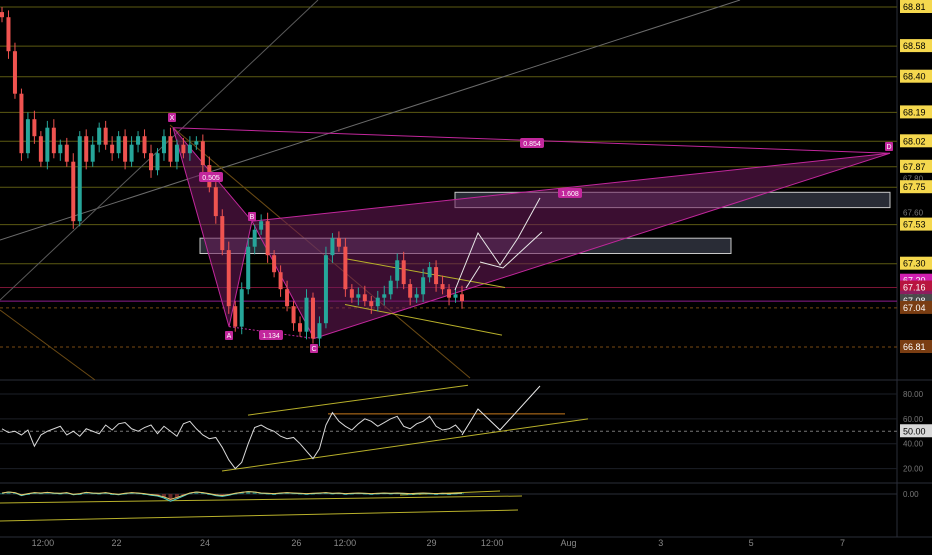 The height and width of the screenshot is (555, 932). Describe the element at coordinates (889, 146) in the screenshot. I see `pattern-point-d: D` at that location.